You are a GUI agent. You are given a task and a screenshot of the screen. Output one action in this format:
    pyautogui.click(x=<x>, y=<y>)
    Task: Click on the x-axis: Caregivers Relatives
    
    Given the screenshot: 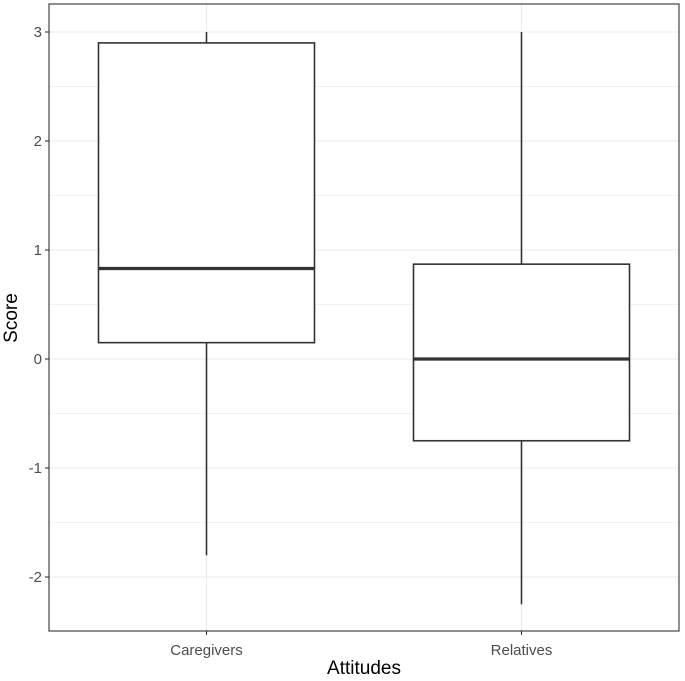 What is the action you would take?
    pyautogui.click(x=361, y=645)
    